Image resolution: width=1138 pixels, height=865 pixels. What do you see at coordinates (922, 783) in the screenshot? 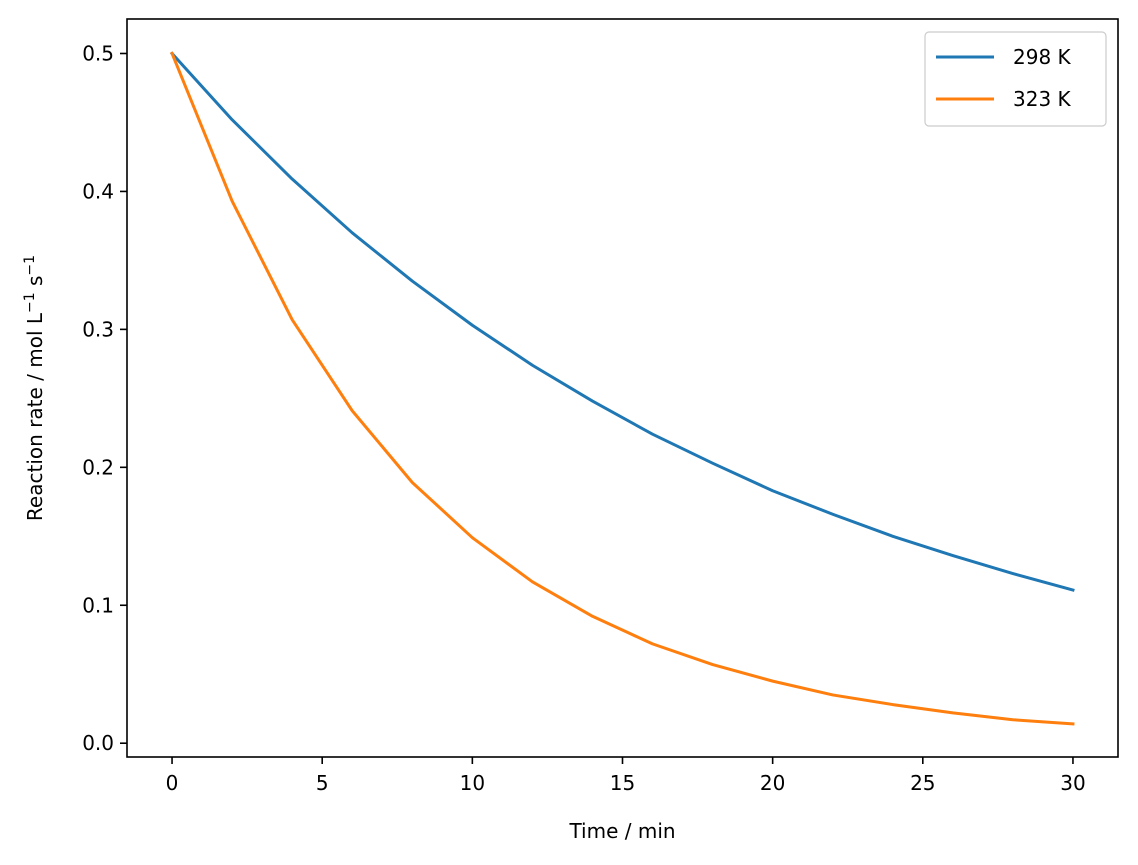
I see `x-tick-label: 25` at bounding box center [922, 783].